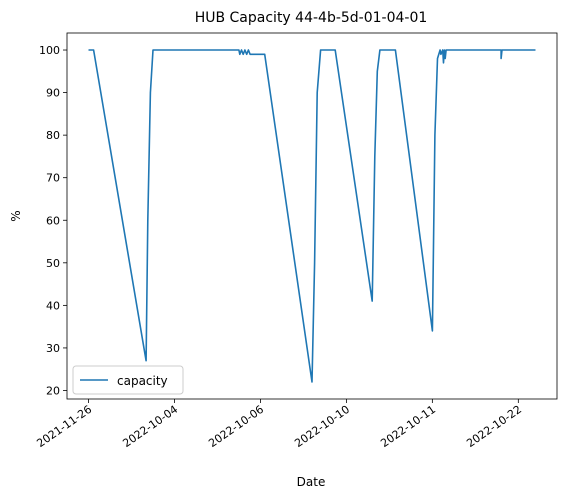  I want to click on y-tick-label: 50, so click(53, 263).